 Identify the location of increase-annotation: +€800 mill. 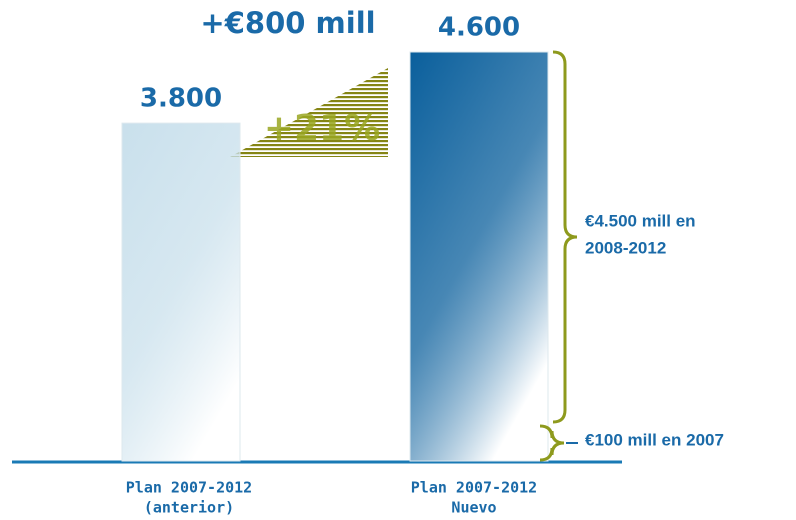
(287, 23).